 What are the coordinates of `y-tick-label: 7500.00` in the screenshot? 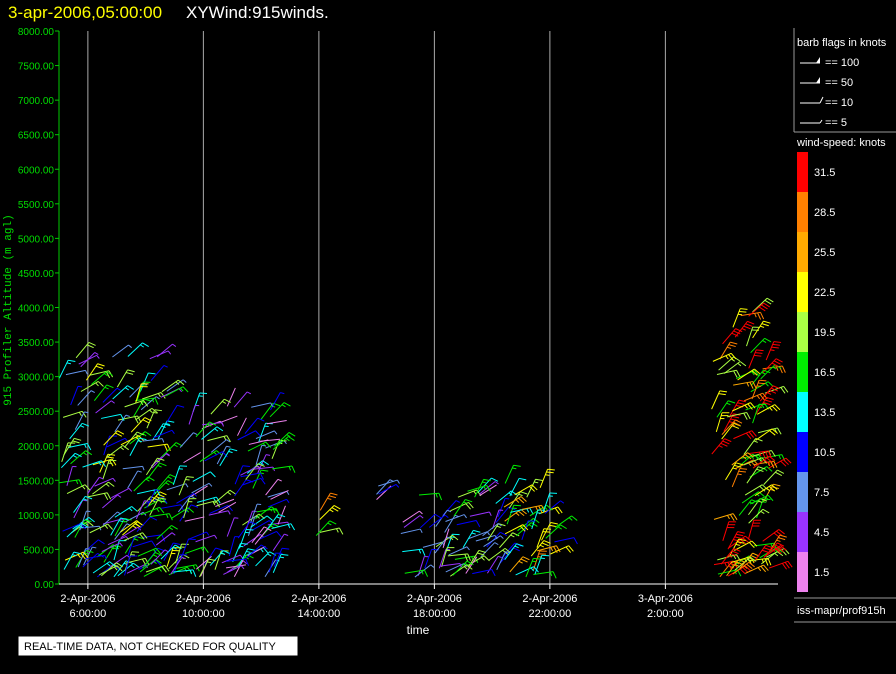 It's located at (36, 67).